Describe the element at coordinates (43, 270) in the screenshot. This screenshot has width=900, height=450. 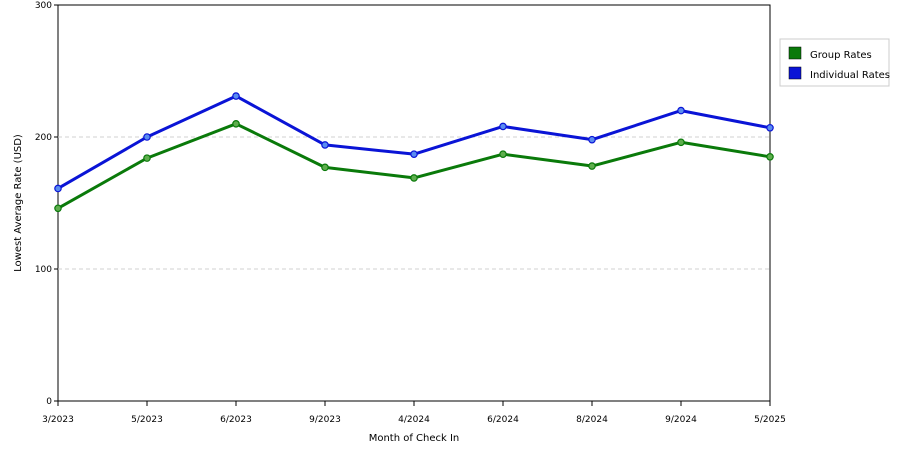
I see `y-tick-label: 100` at that location.